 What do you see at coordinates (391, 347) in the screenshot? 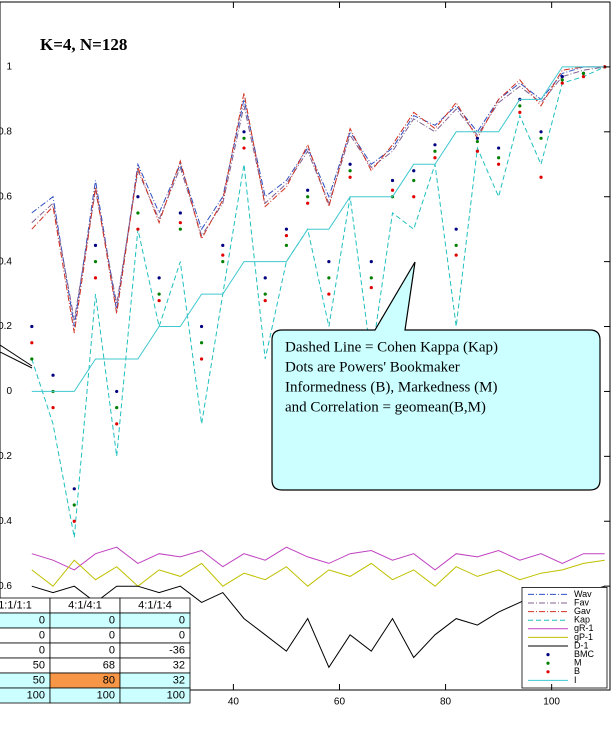
I see `annotation-line: Dashed Line = Cohen Kappa (Kap)` at bounding box center [391, 347].